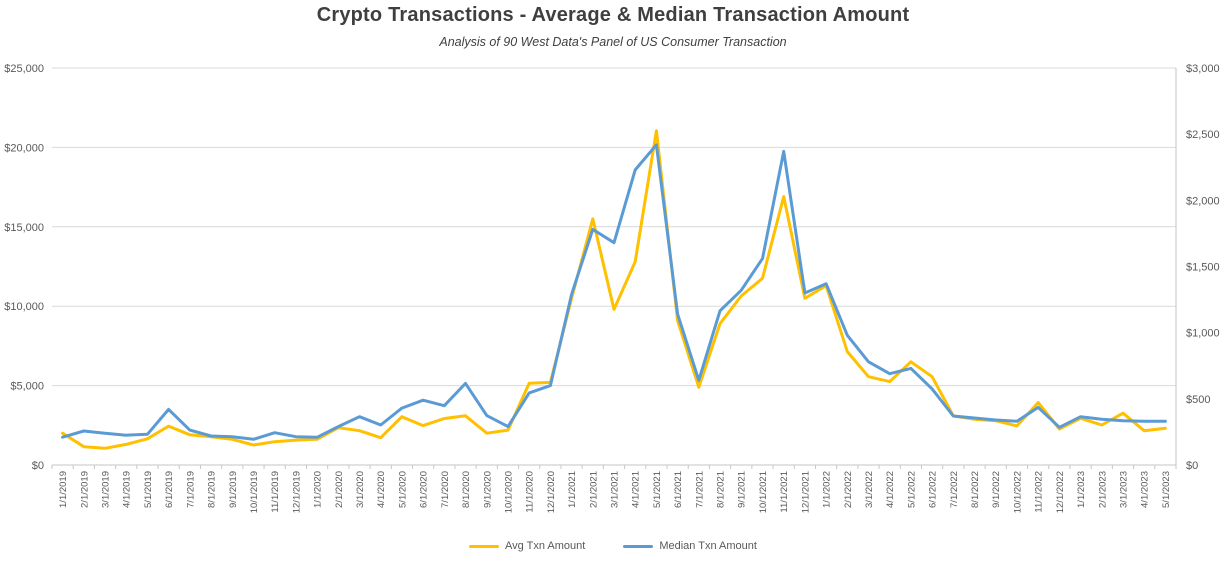 This screenshot has height=564, width=1226. Describe the element at coordinates (106, 489) in the screenshot. I see `x-axis-label: 3/1/2019` at that location.